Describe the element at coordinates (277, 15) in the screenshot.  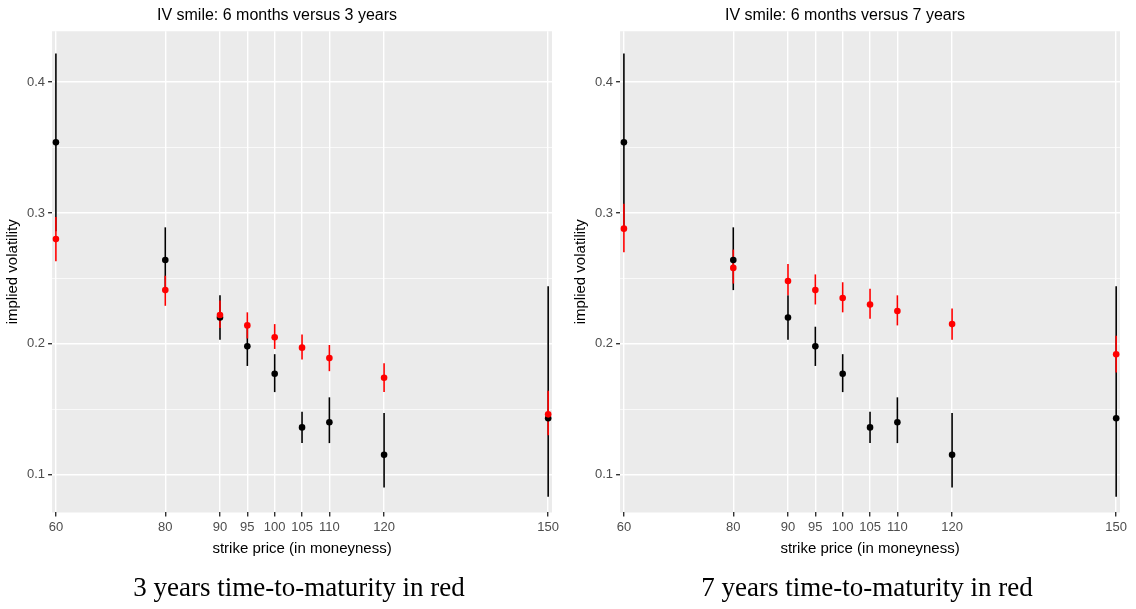
I see `chart-title: IV smile: 6 months versus 3 years` at that location.